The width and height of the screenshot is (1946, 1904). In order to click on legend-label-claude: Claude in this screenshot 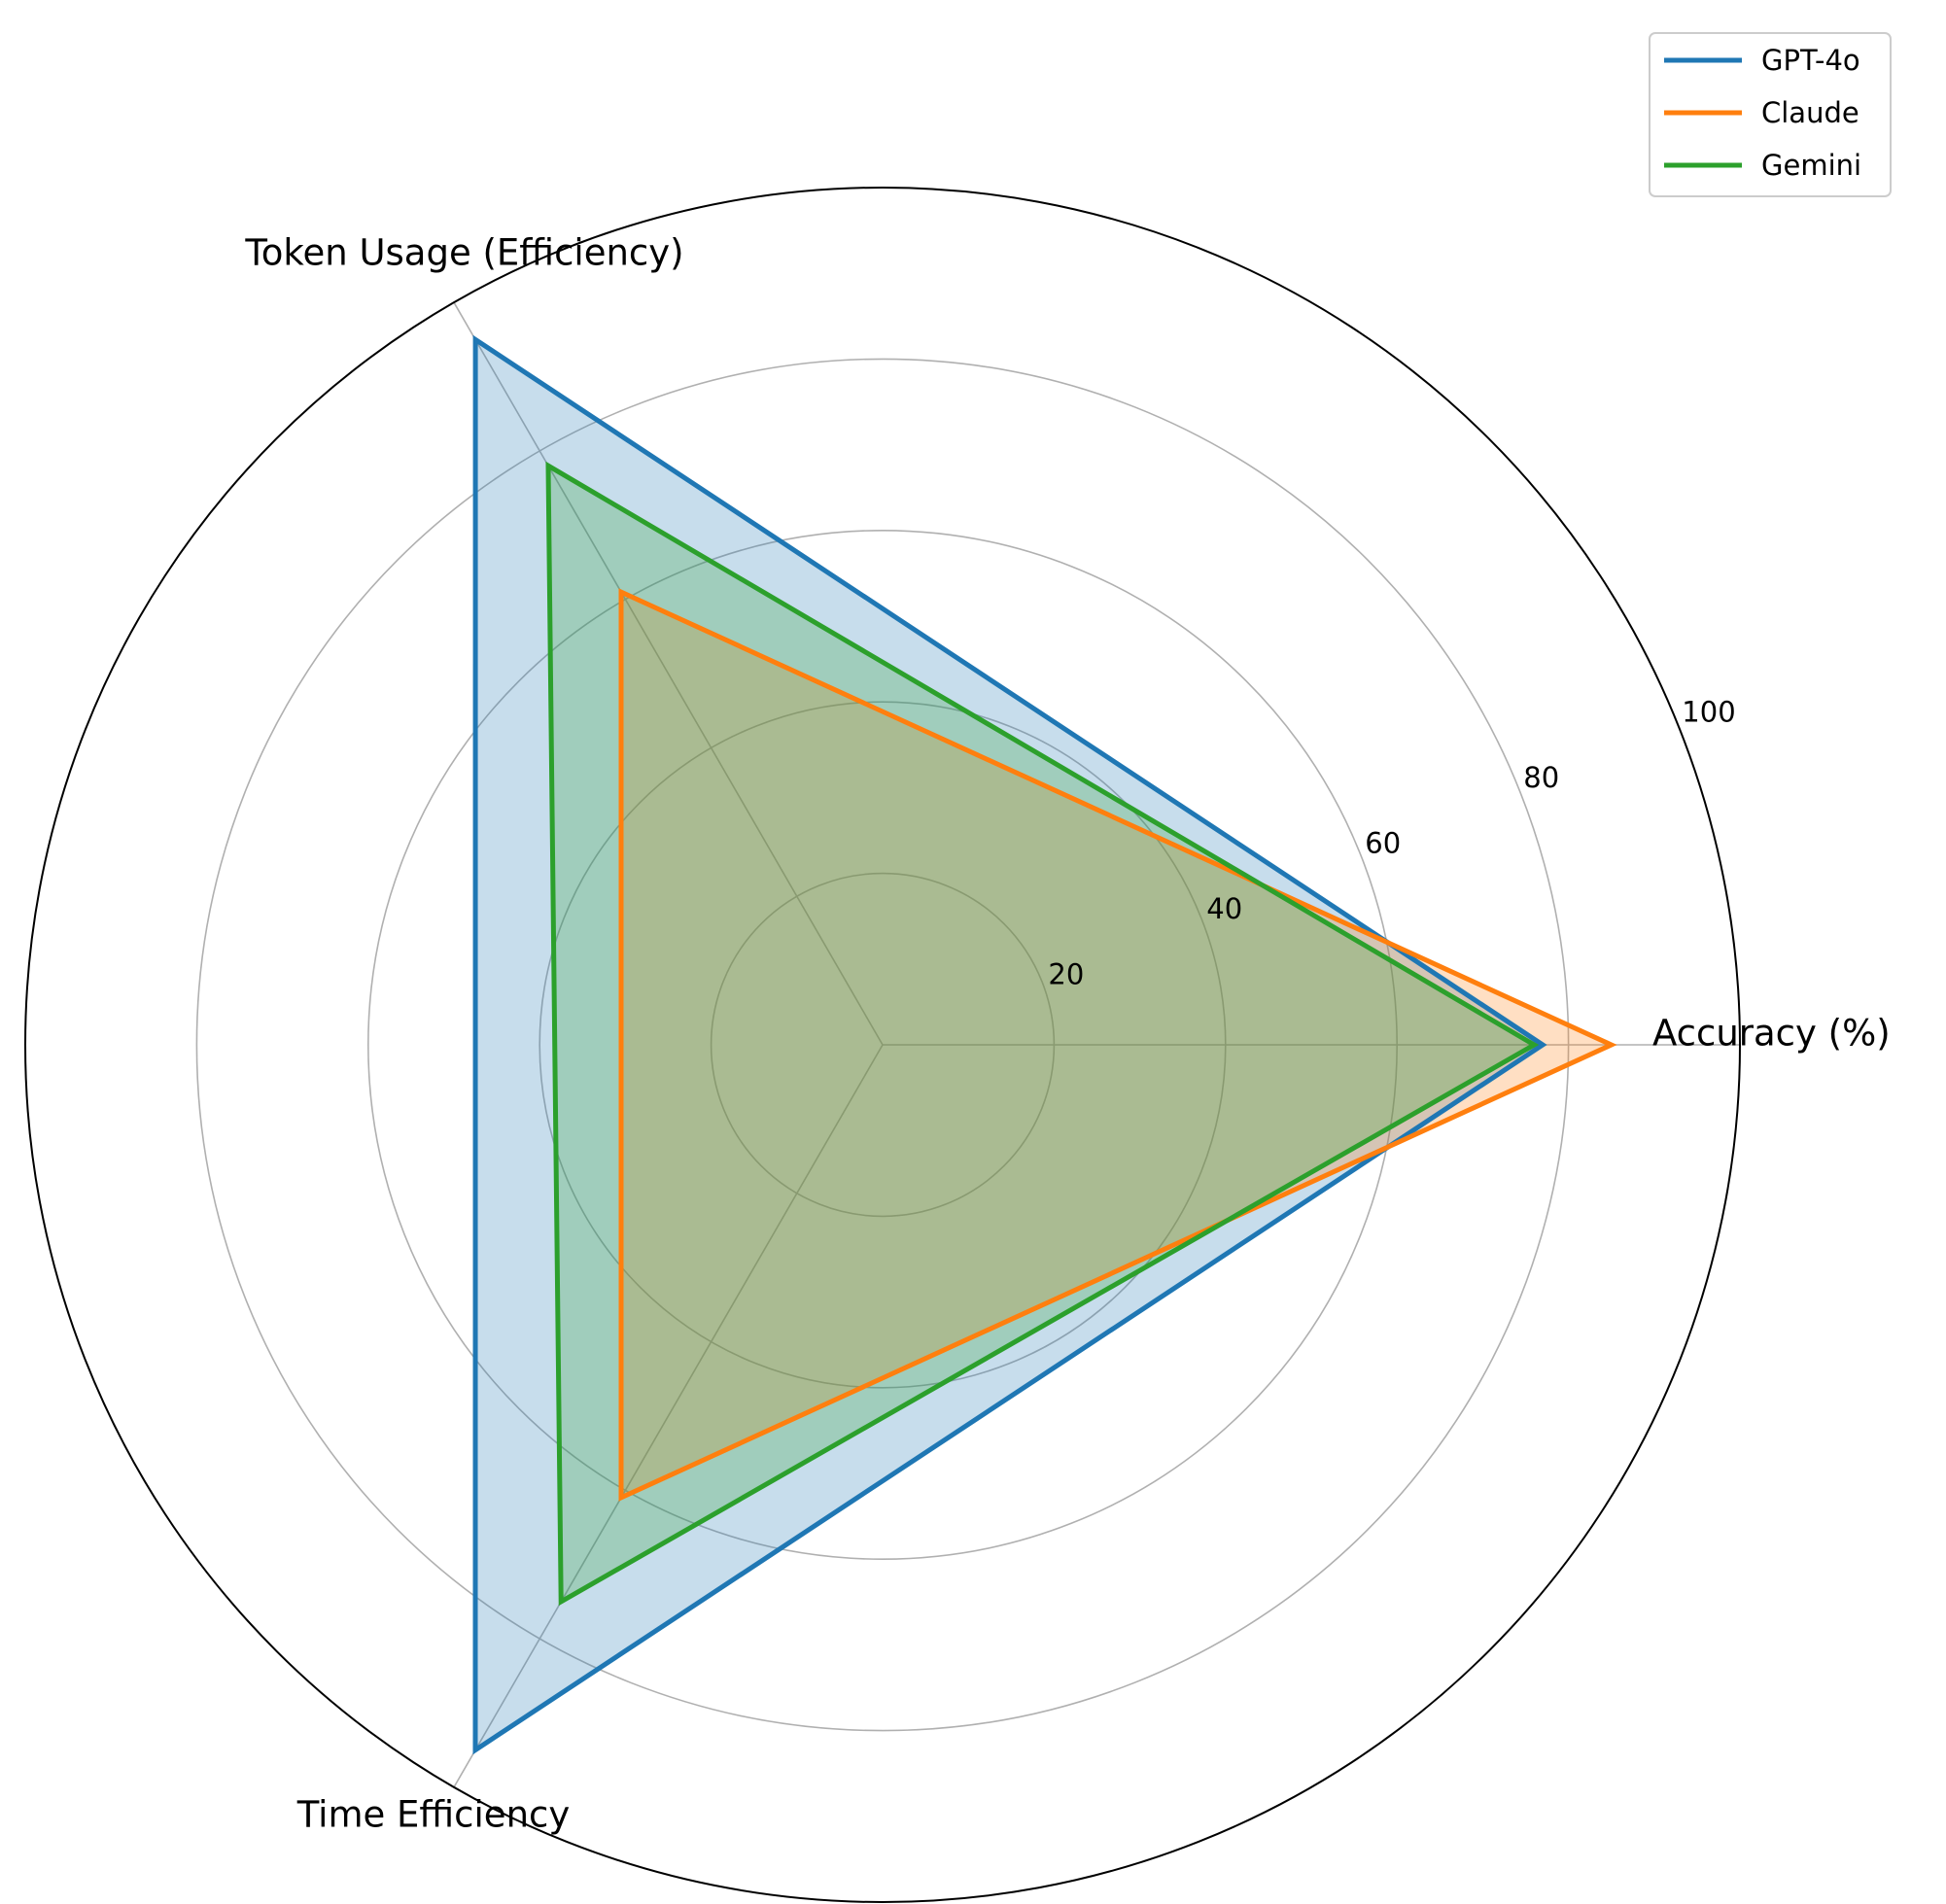, I will do `click(1810, 112)`.